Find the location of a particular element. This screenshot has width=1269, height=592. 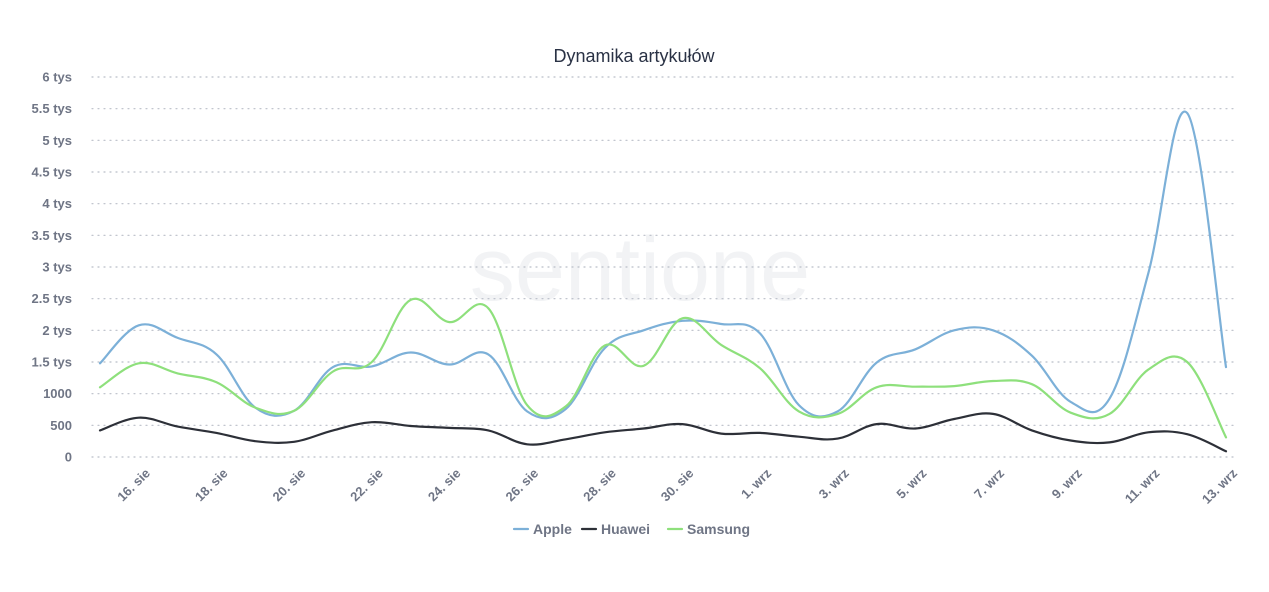

x-tick-label: 18. sie is located at coordinates (211, 485).